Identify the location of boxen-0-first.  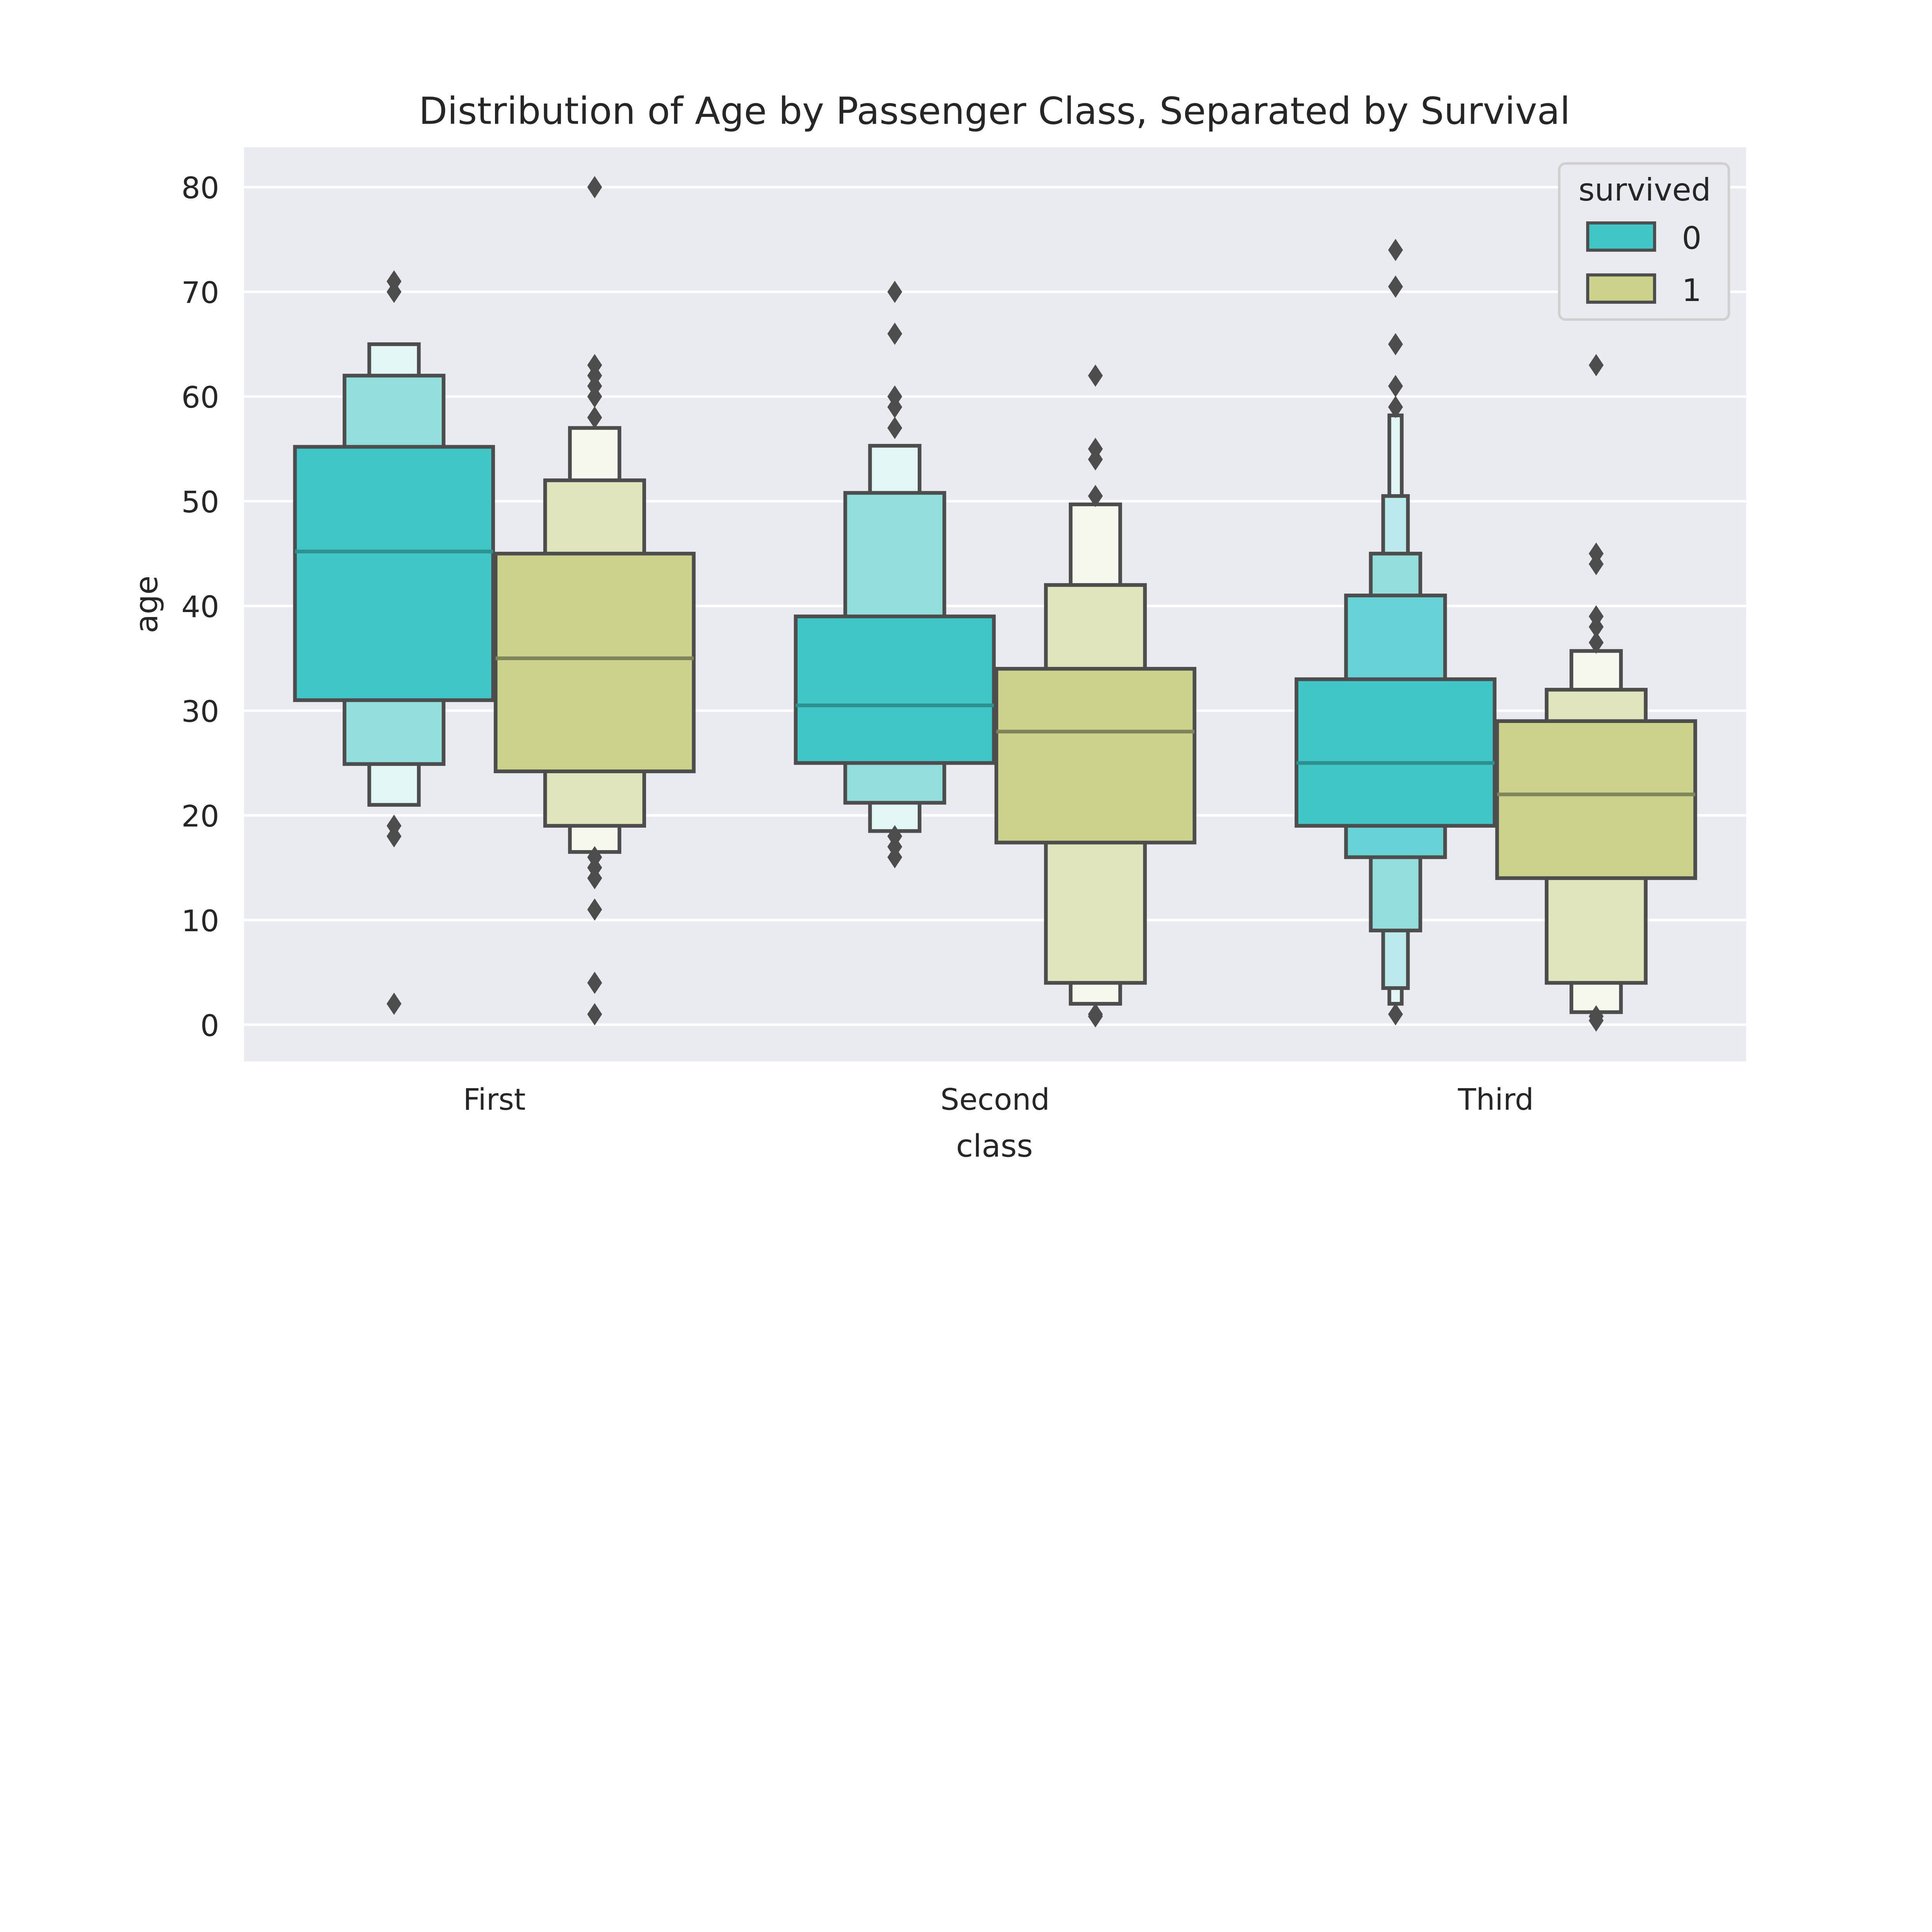
(394, 642).